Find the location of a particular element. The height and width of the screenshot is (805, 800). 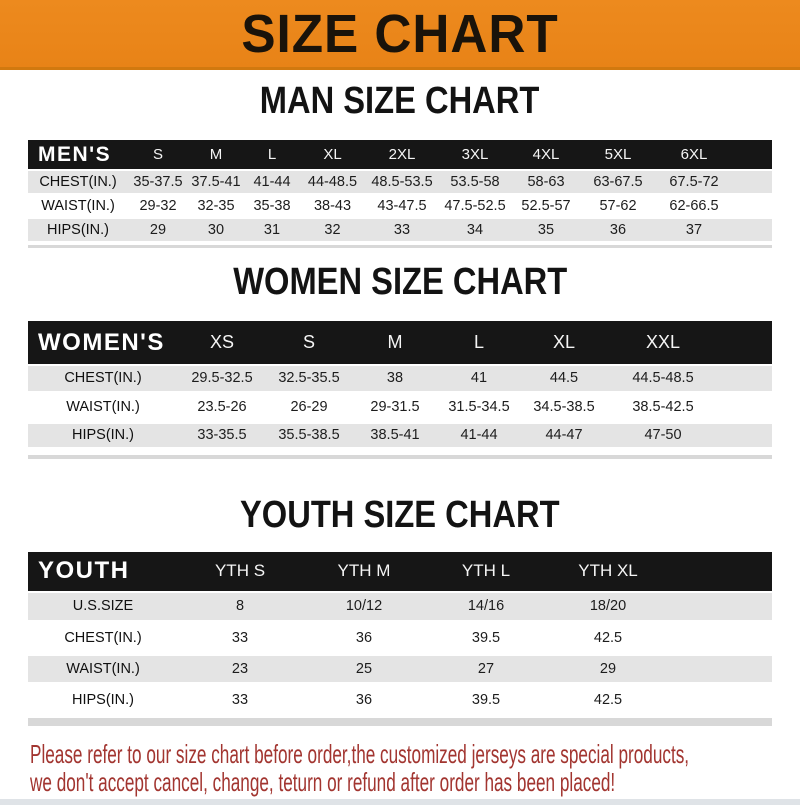

size-value-cell: 38-43 is located at coordinates (332, 206).